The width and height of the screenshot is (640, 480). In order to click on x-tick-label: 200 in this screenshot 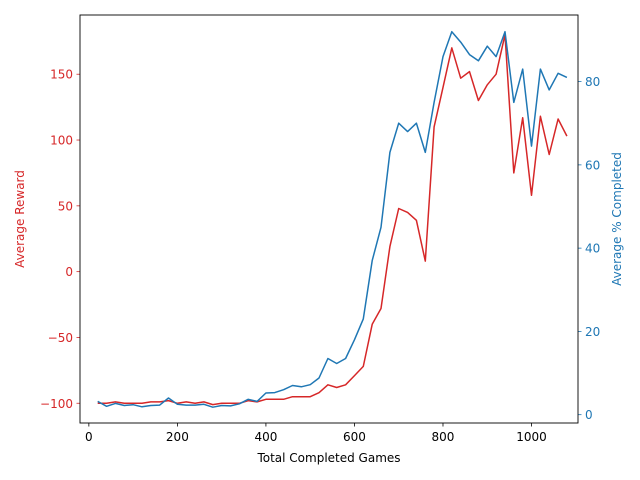, I will do `click(177, 437)`.